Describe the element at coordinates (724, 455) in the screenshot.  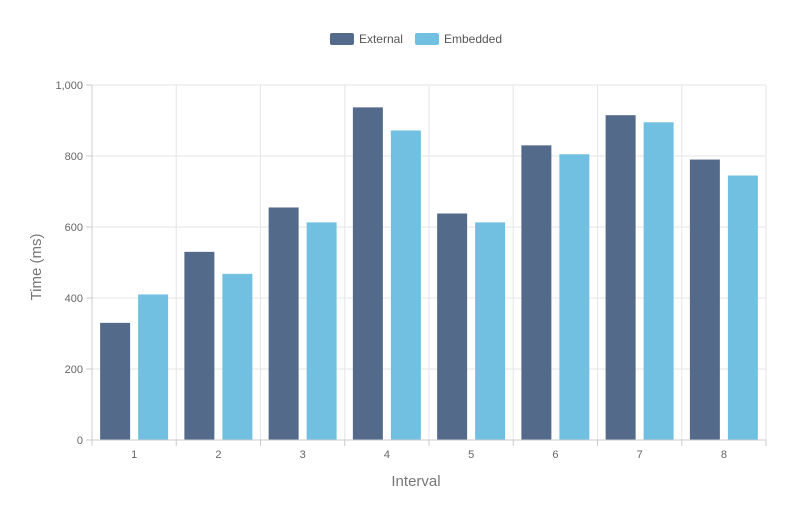
I see `x-tick-label: 8` at that location.